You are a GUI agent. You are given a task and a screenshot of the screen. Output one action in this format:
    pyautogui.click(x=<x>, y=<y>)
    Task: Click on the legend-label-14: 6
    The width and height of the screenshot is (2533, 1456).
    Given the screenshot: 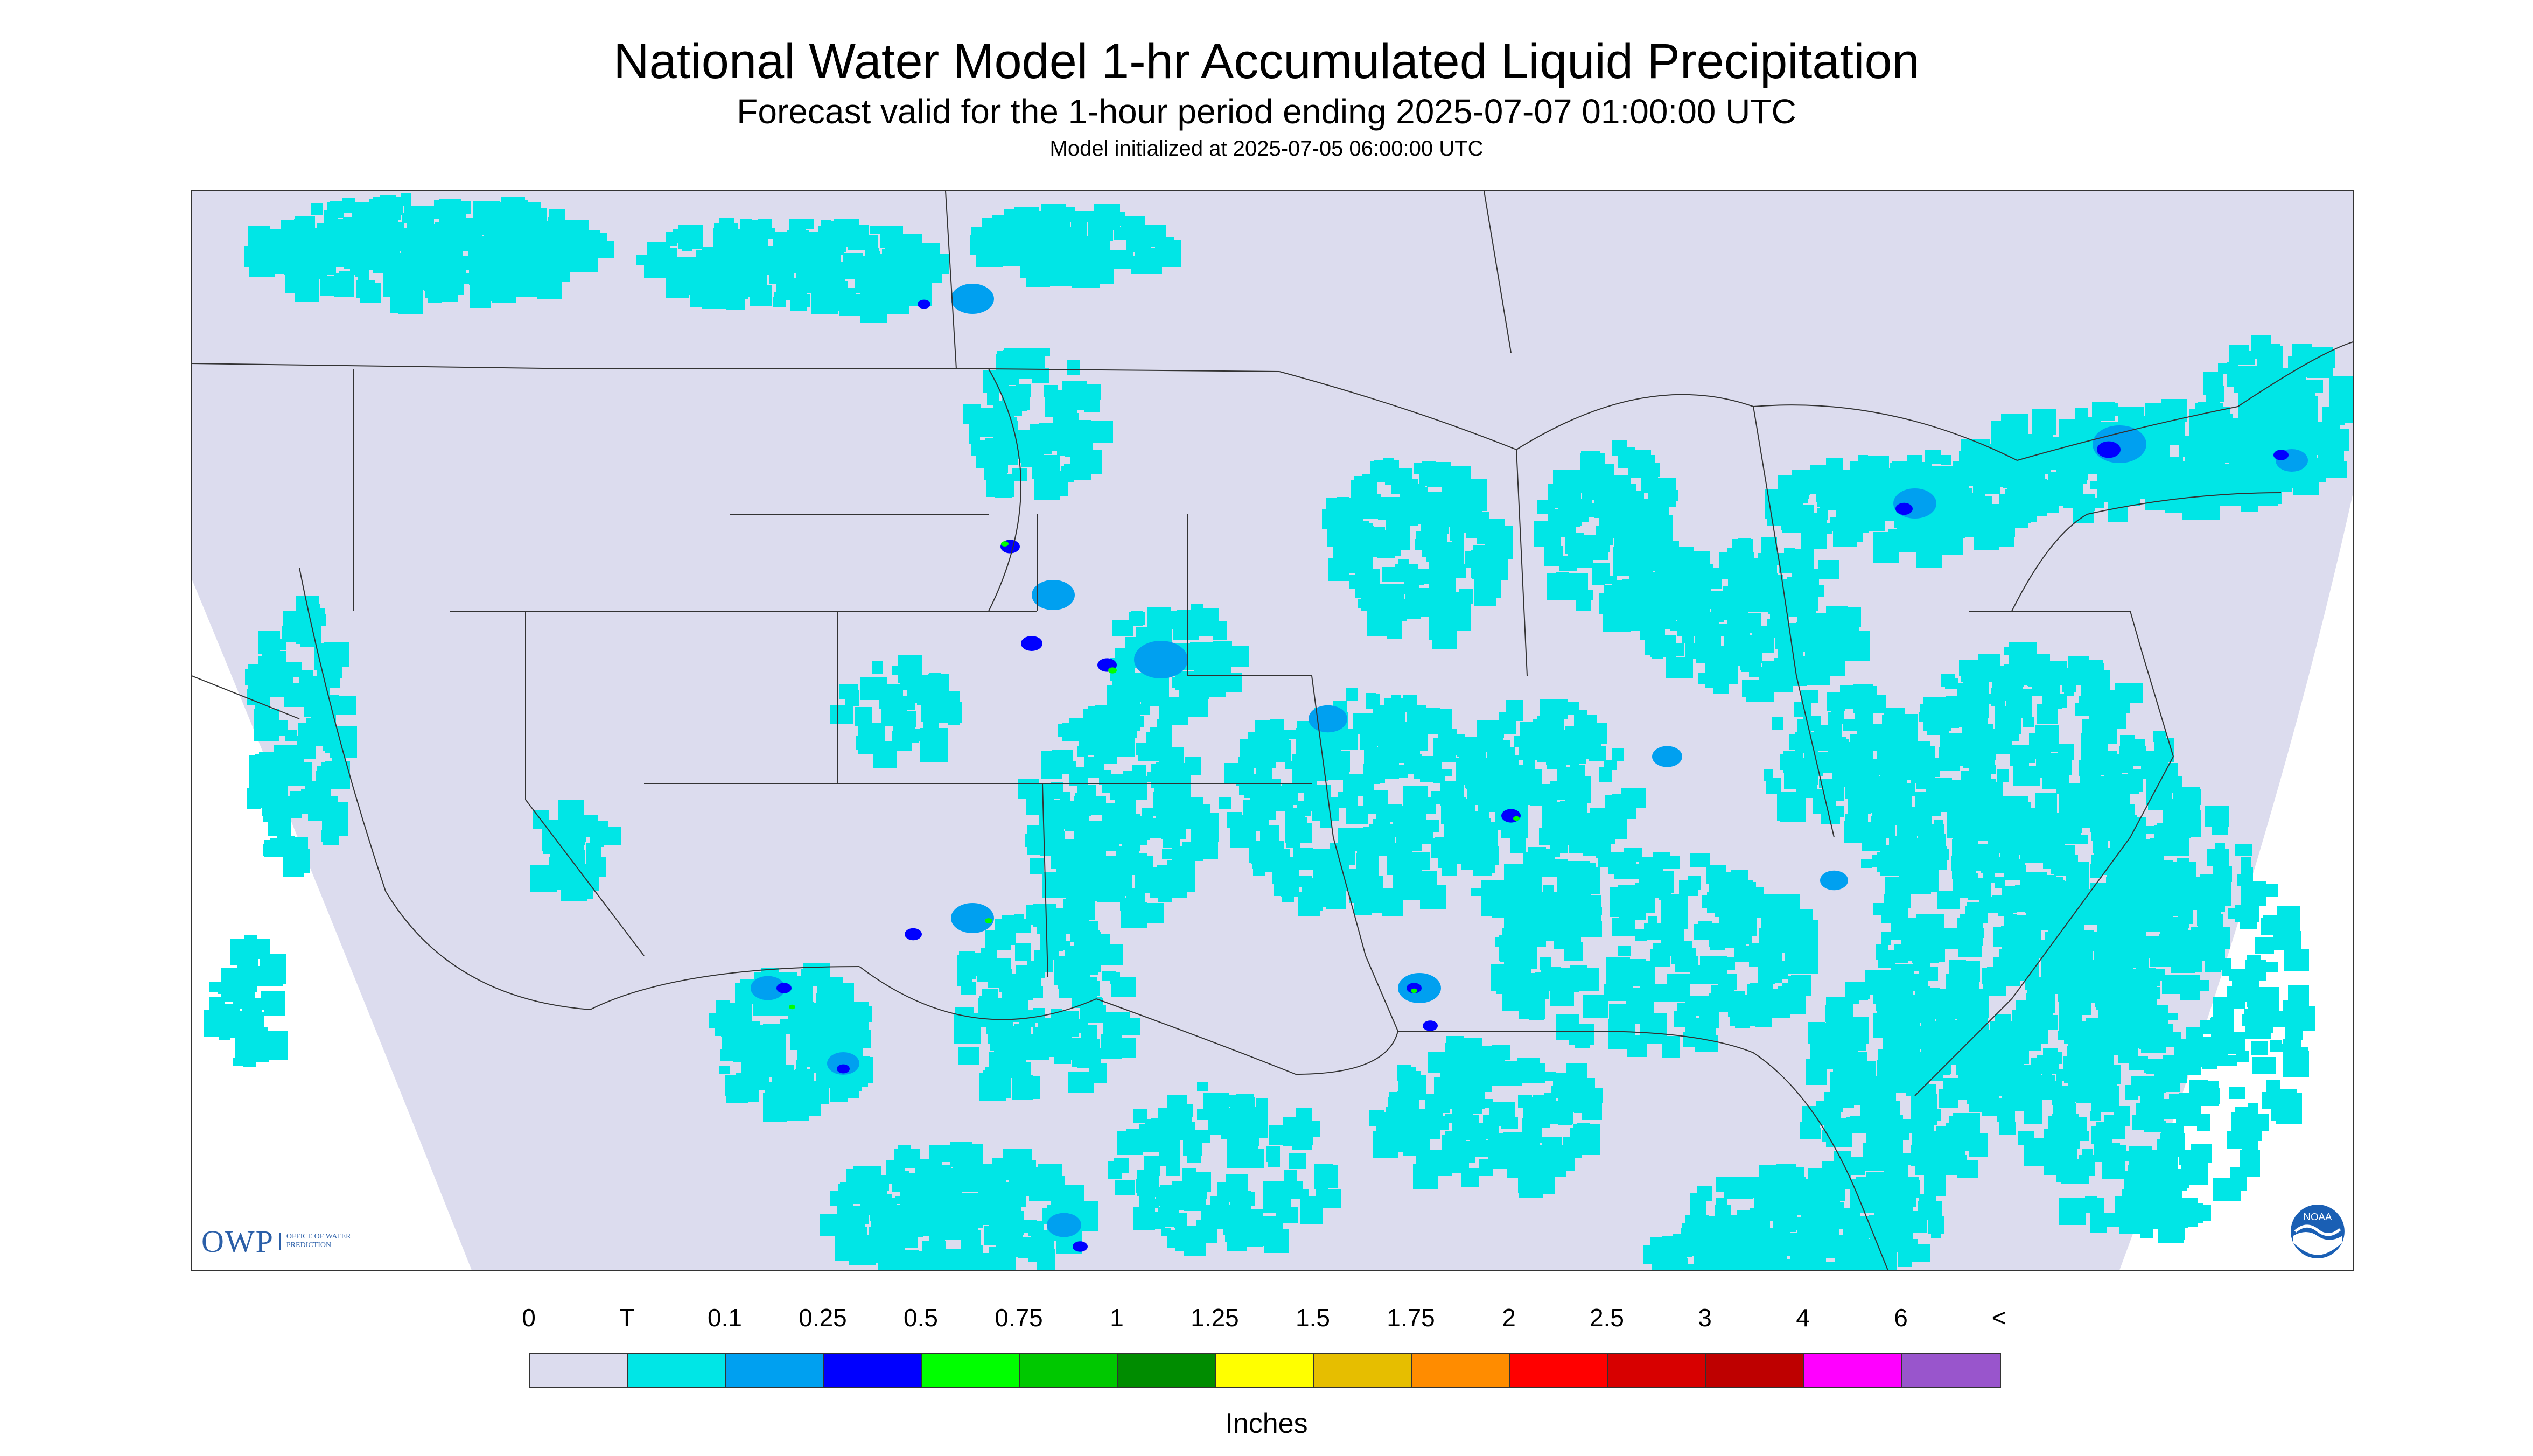 What is the action you would take?
    pyautogui.click(x=1901, y=1318)
    